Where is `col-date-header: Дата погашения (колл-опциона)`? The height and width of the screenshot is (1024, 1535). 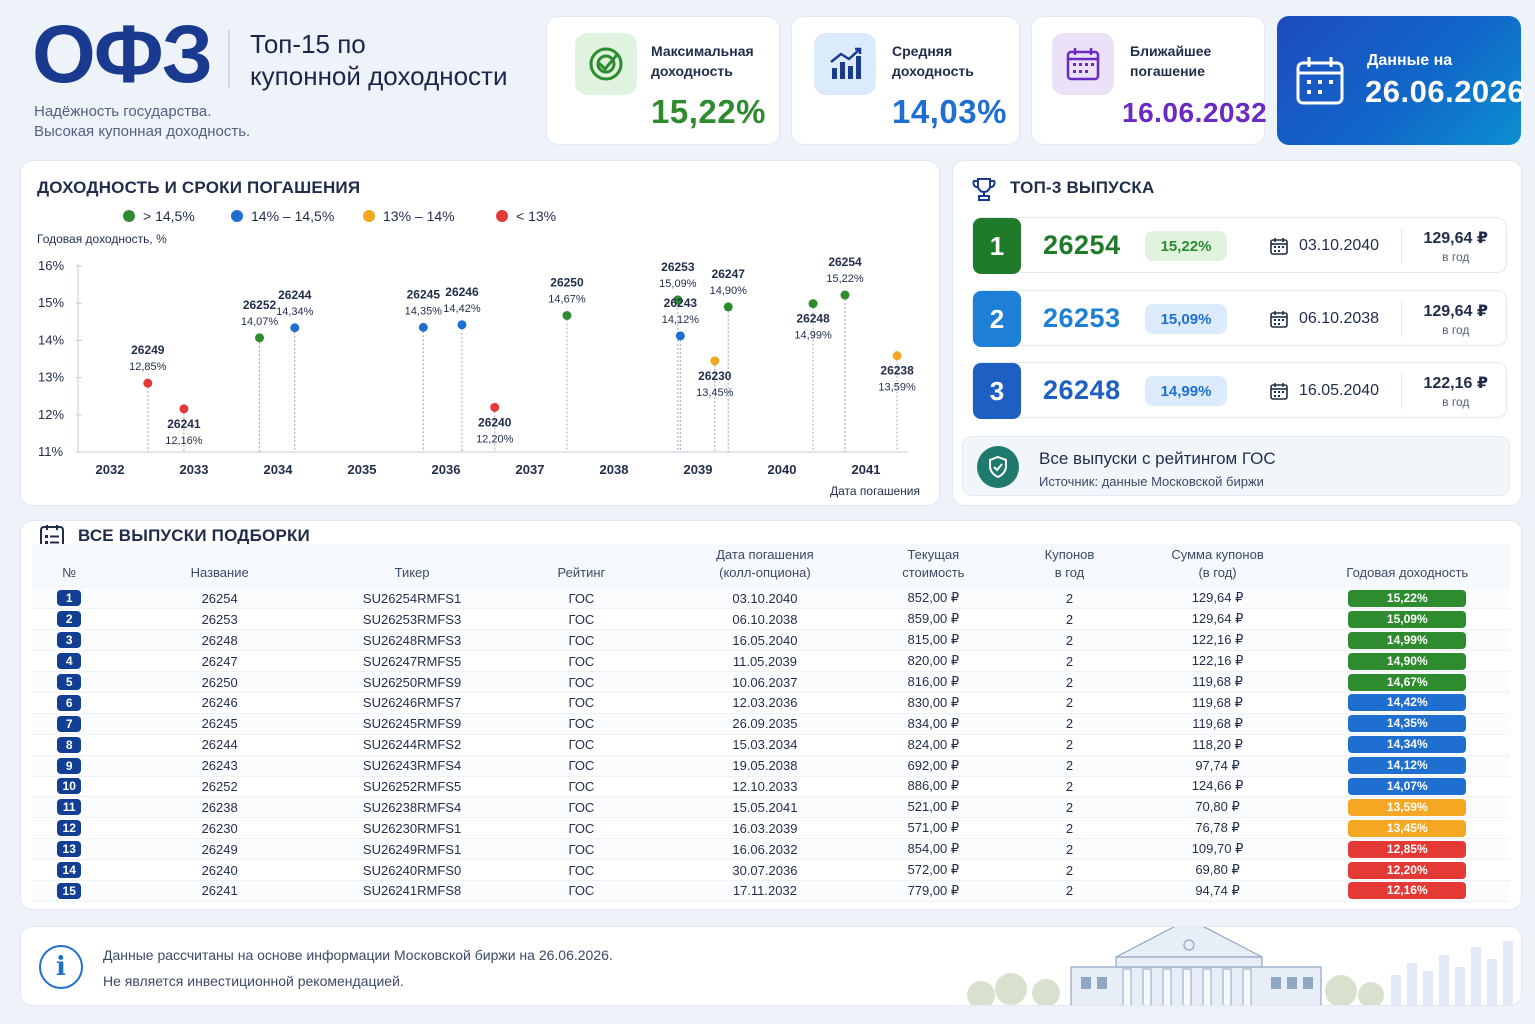
col-date-header: Дата погашения (колл-опциона) is located at coordinates (765, 566).